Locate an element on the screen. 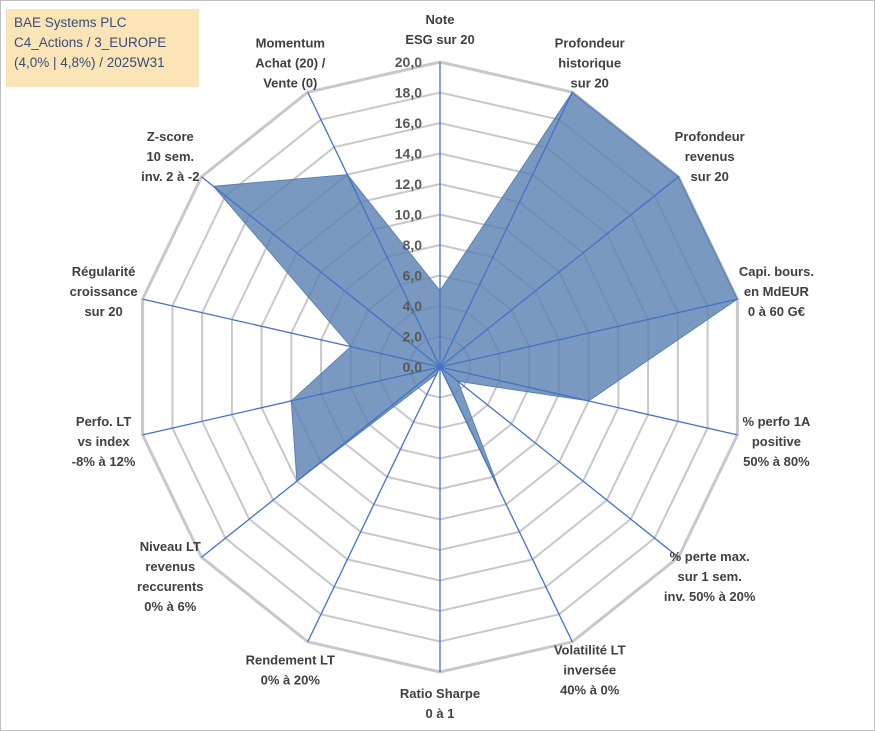 This screenshot has height=731, width=875. axis-label: Niveau LT revenus reccurents 0% à 6% is located at coordinates (170, 576).